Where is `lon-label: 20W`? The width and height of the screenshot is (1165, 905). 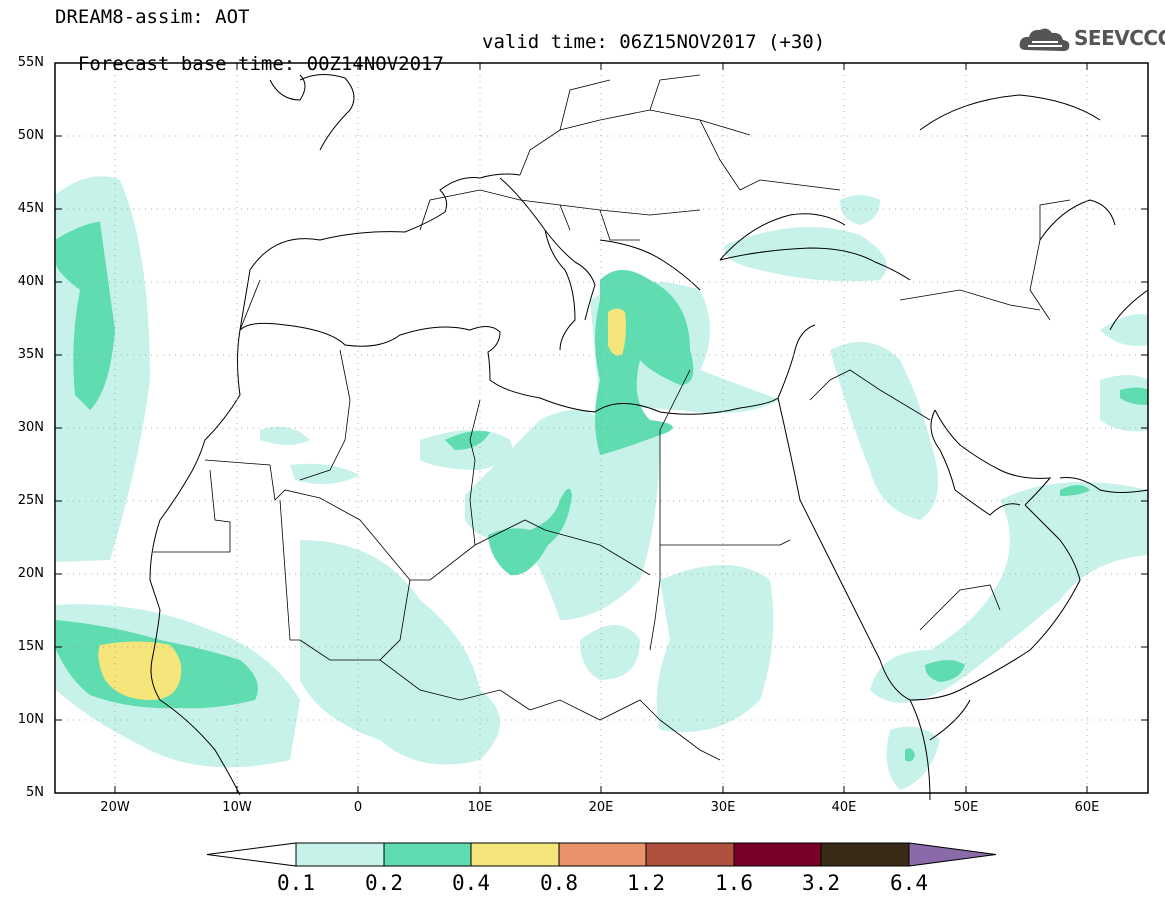
lon-label: 20W is located at coordinates (115, 807).